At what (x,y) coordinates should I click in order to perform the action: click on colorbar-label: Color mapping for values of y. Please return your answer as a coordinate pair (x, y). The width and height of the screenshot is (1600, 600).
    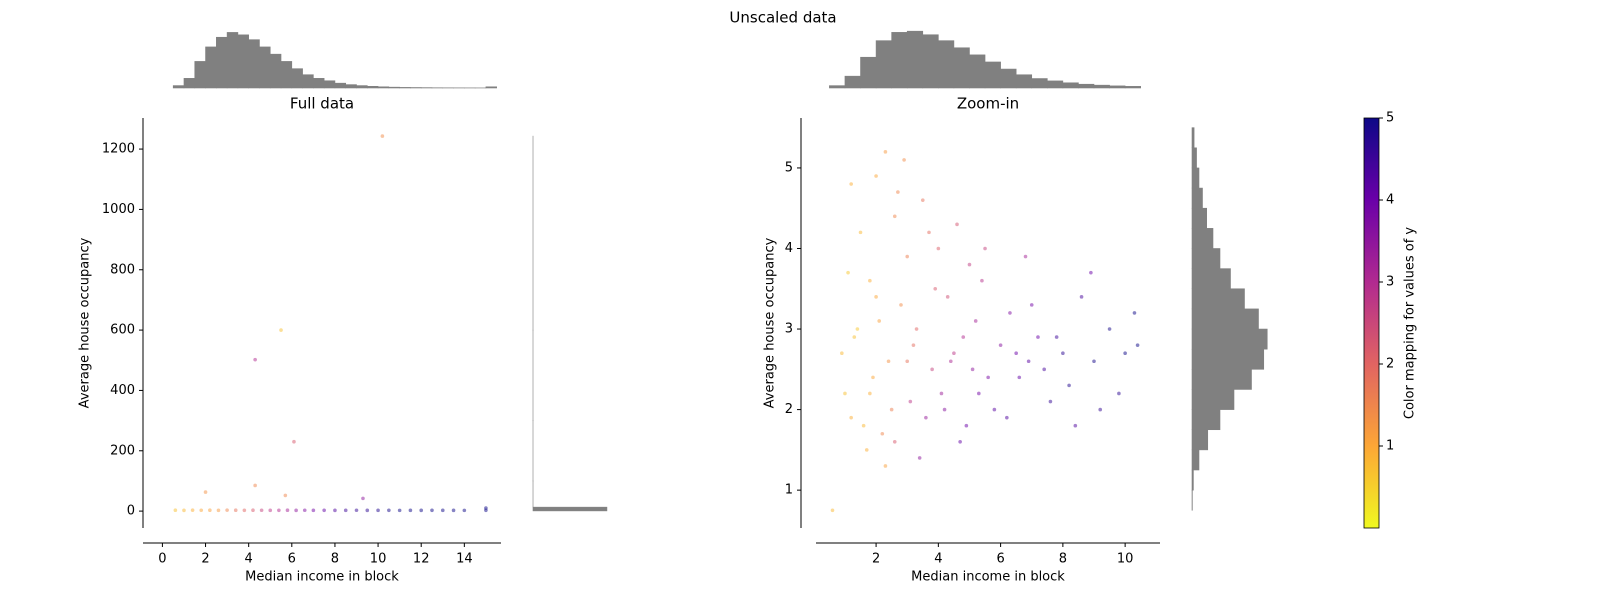
    Looking at the image, I should click on (1410, 323).